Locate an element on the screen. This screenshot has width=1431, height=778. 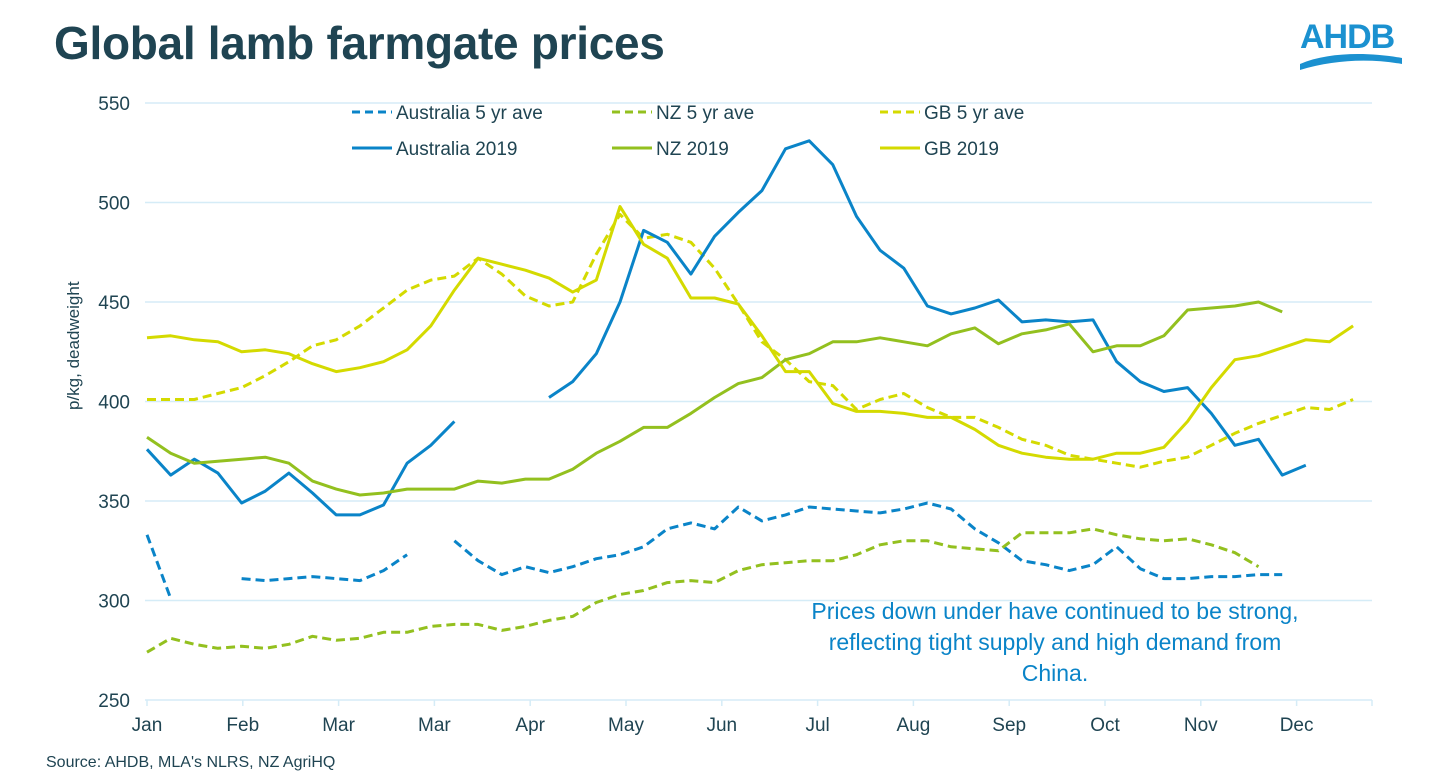
legend-item: NZ 5 yr ave is located at coordinates (683, 113).